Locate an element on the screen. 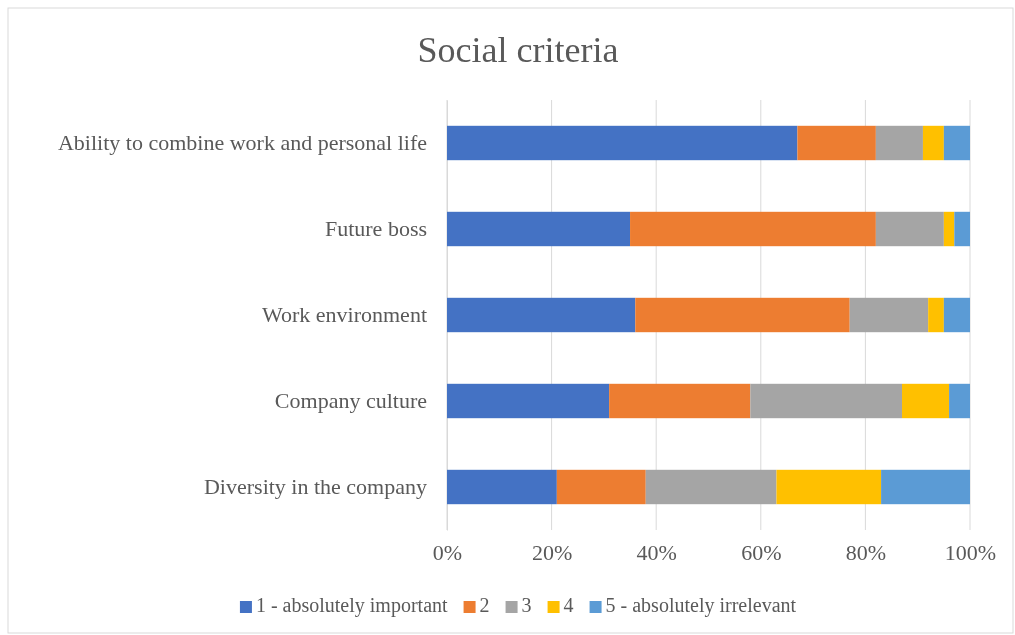 Image resolution: width=1015 pixels, height=635 pixels. legend-label: 5 - absolutely irrelevant is located at coordinates (701, 605).